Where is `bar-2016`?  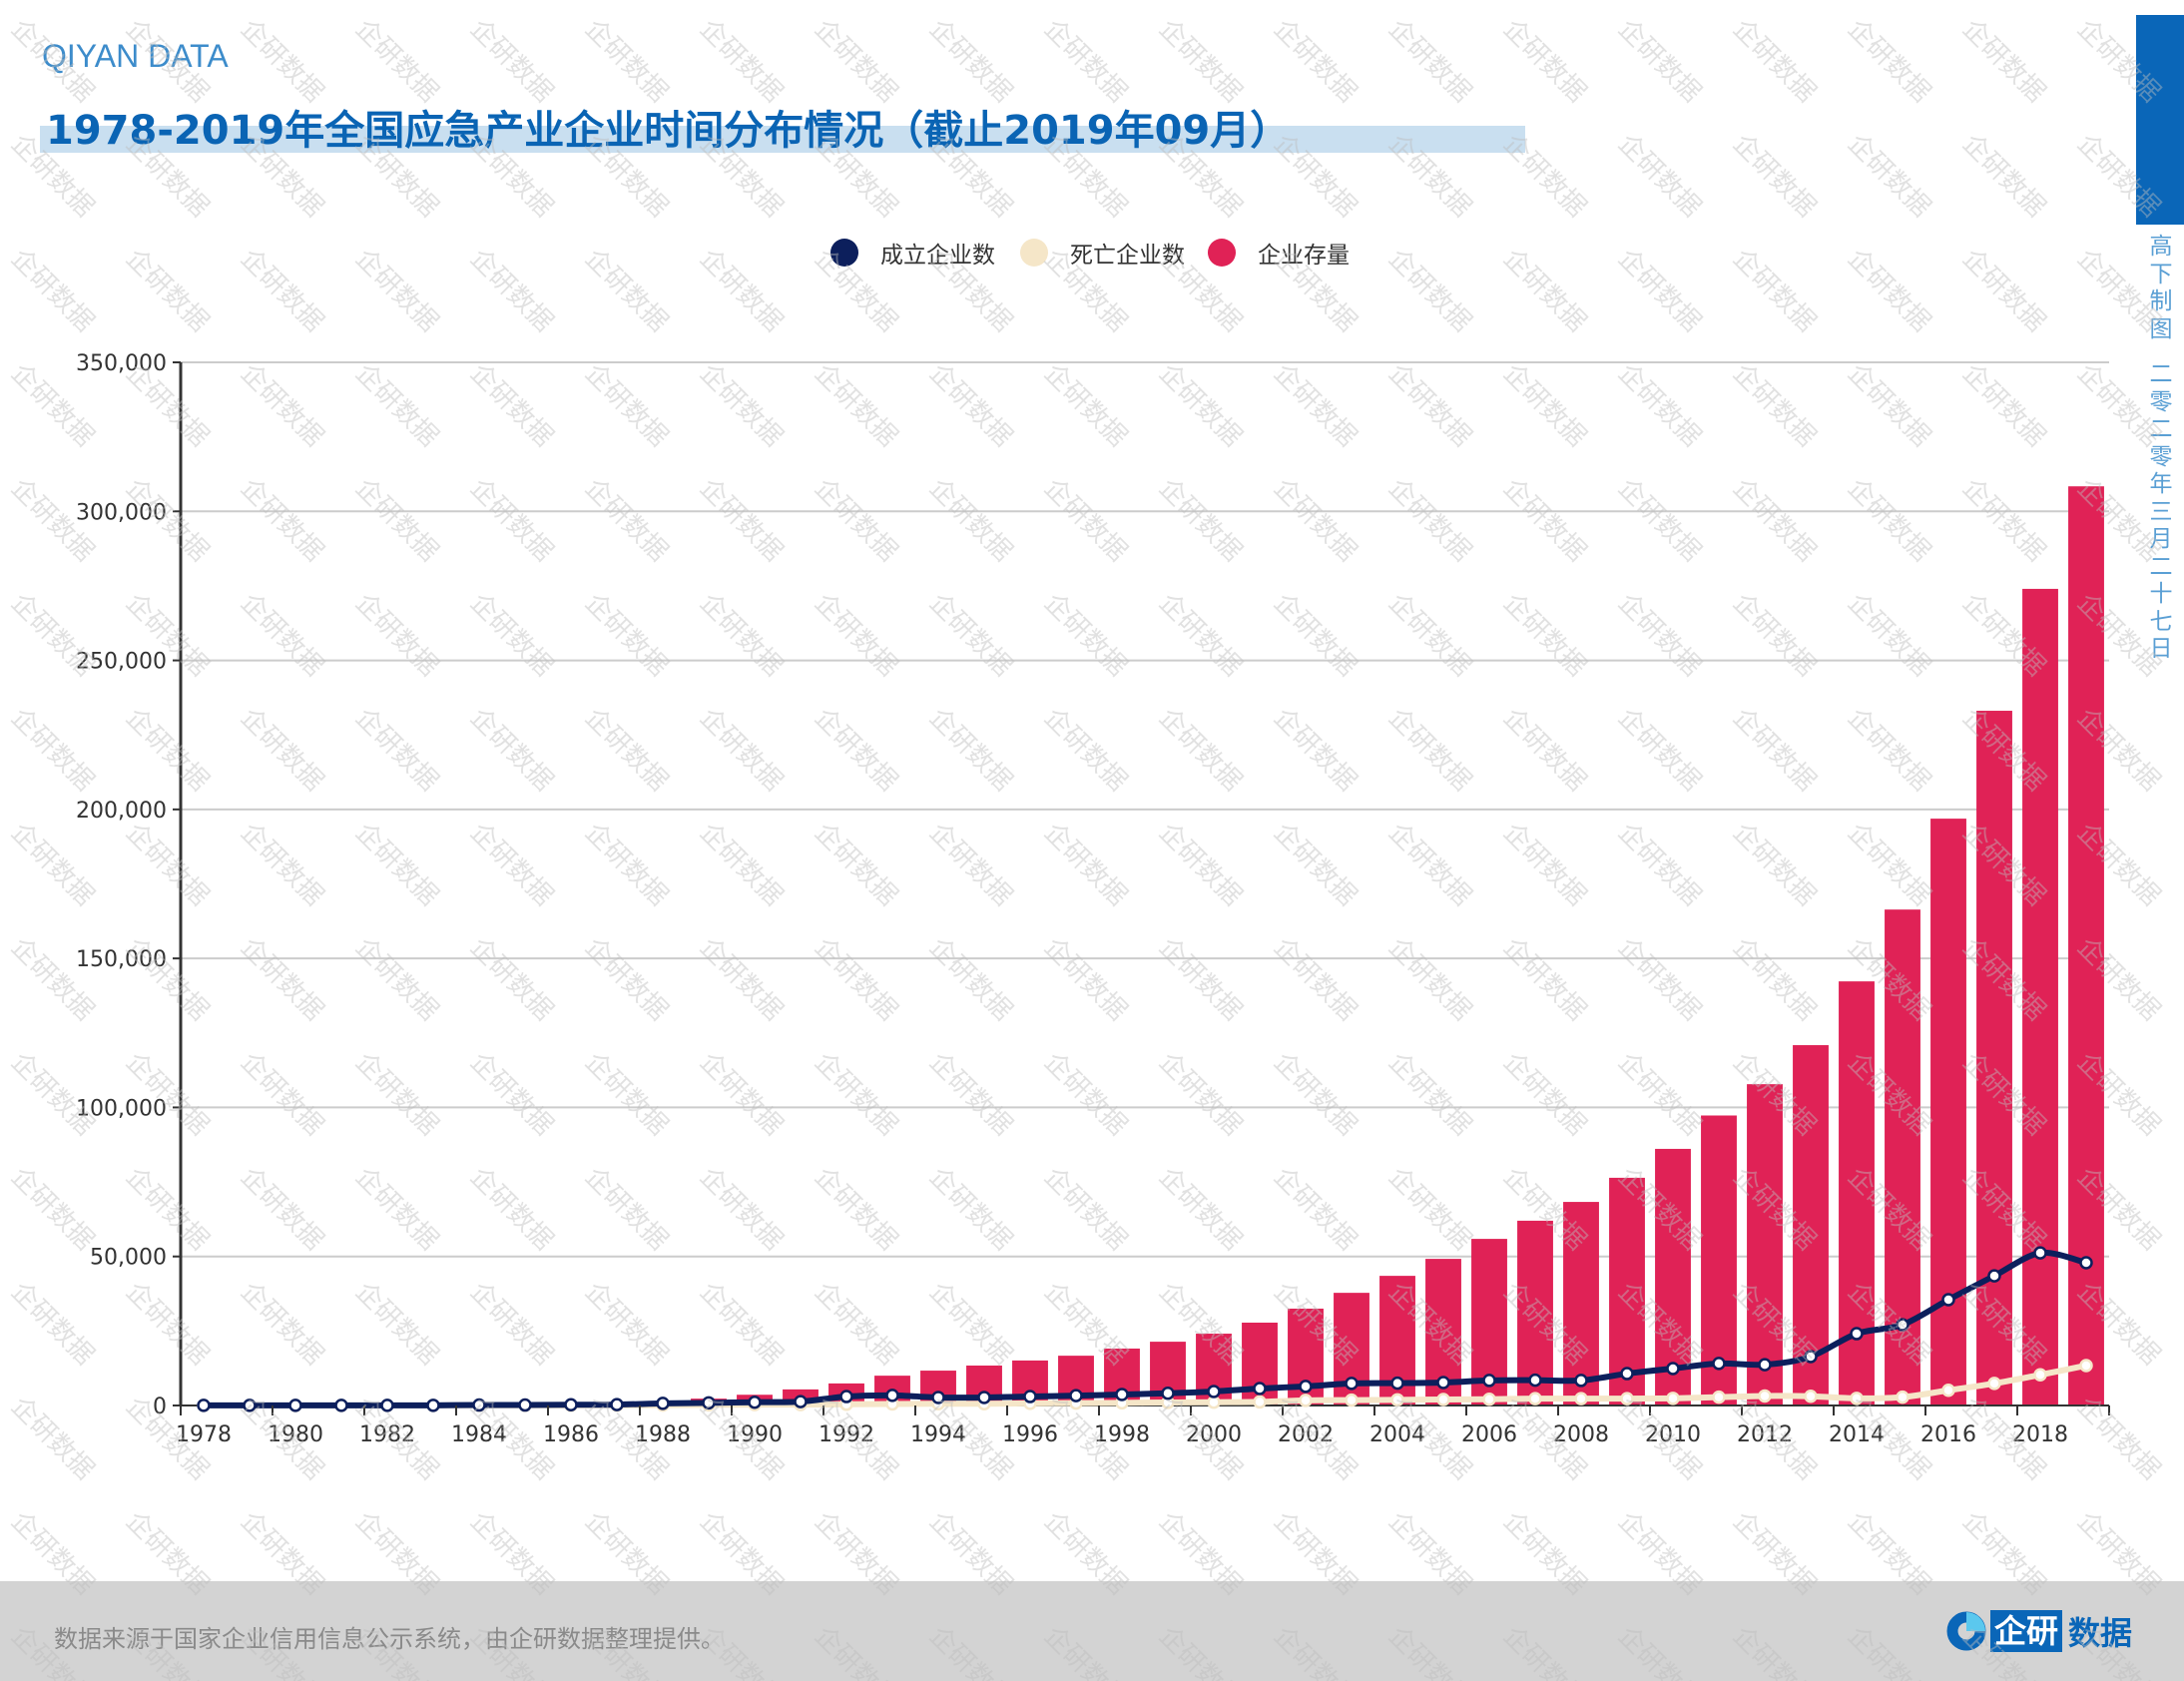 bar-2016 is located at coordinates (1948, 1112).